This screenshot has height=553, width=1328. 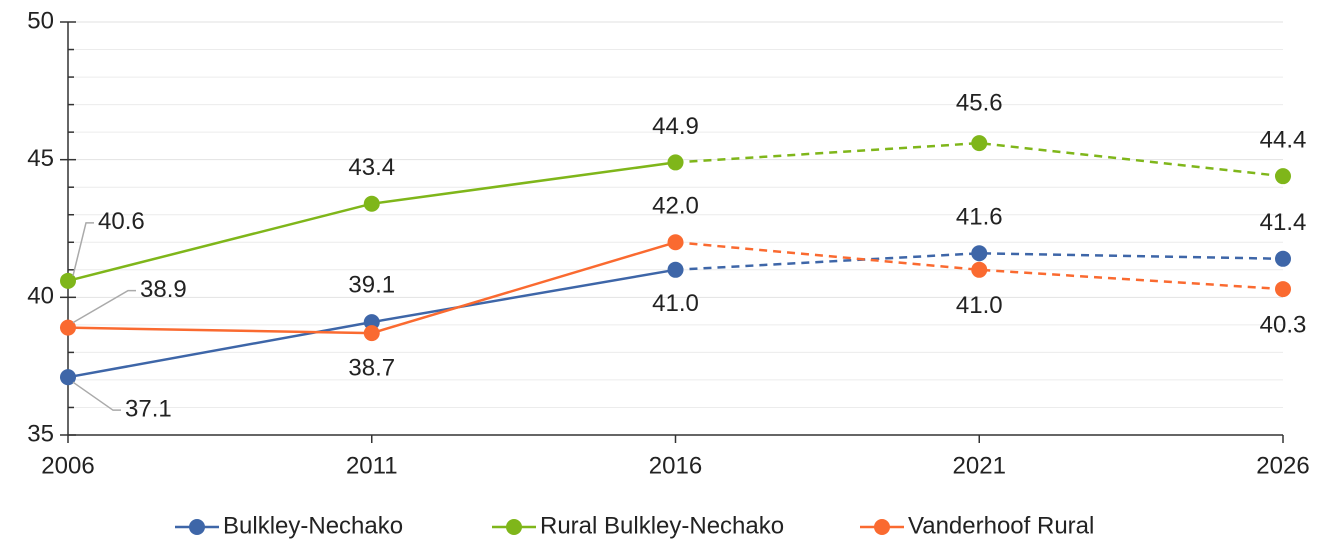 What do you see at coordinates (1283, 222) in the screenshot?
I see `data-label: 41.4` at bounding box center [1283, 222].